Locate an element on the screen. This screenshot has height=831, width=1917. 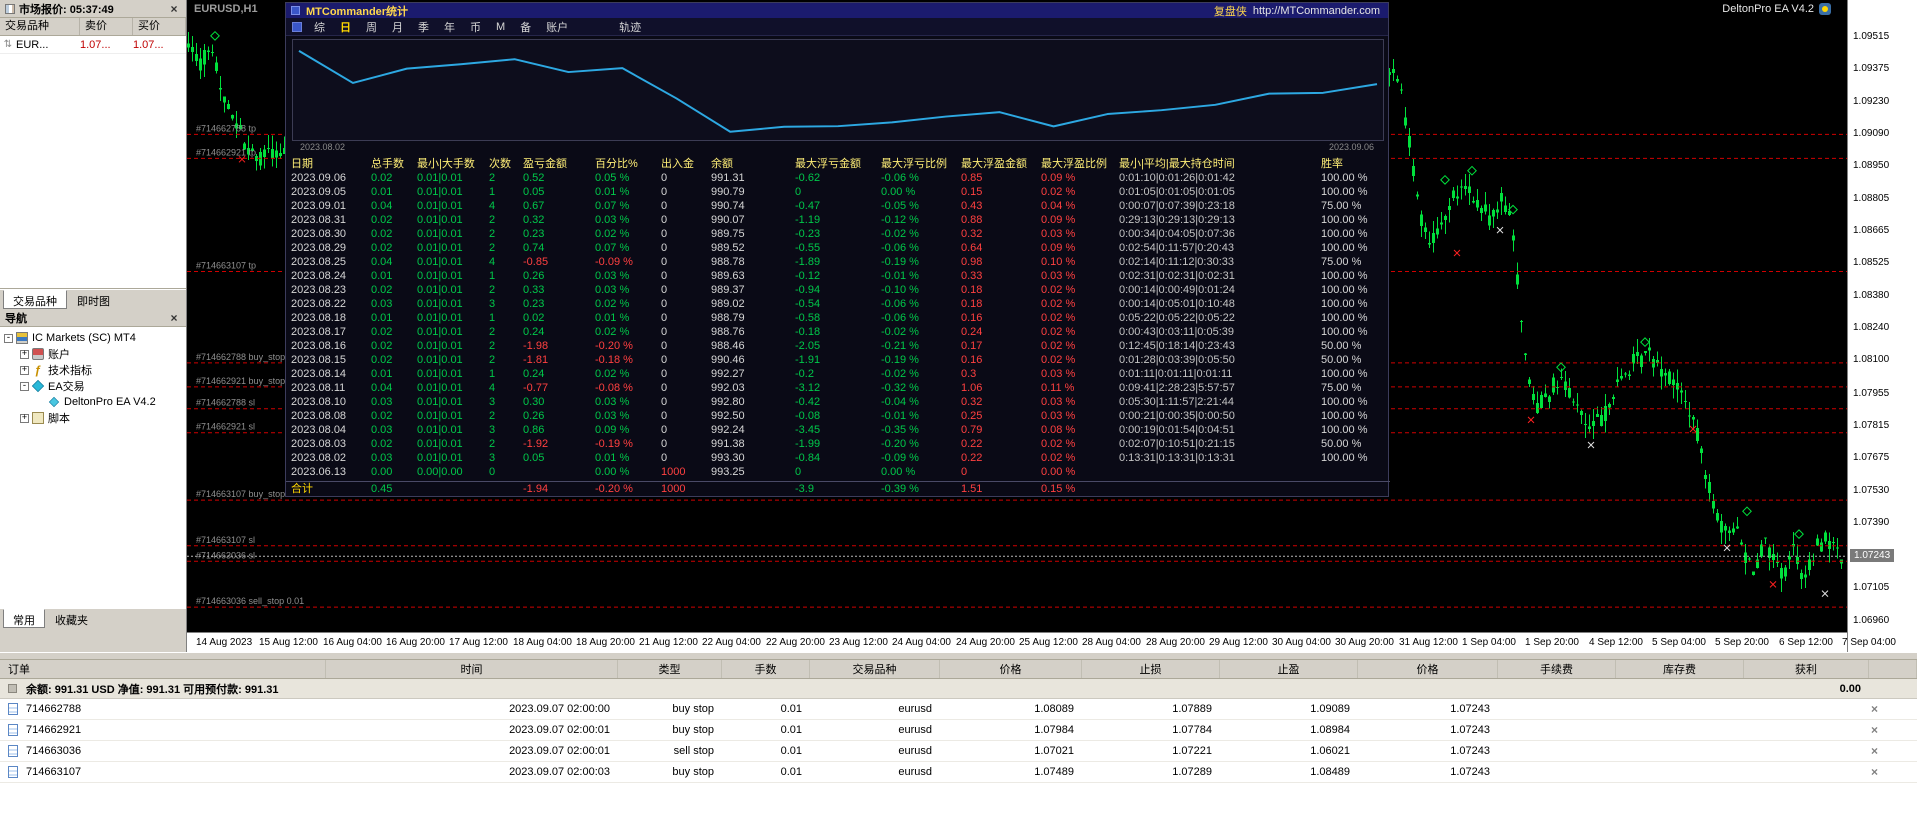
orders-col-header-止损: 止损 is located at coordinates (1151, 669).